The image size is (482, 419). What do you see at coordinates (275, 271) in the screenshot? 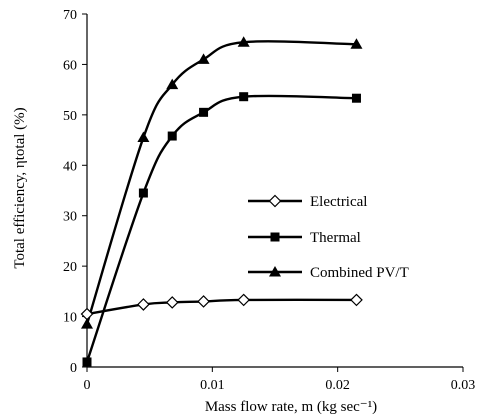
I see `legend-marker-combined-pv-t` at bounding box center [275, 271].